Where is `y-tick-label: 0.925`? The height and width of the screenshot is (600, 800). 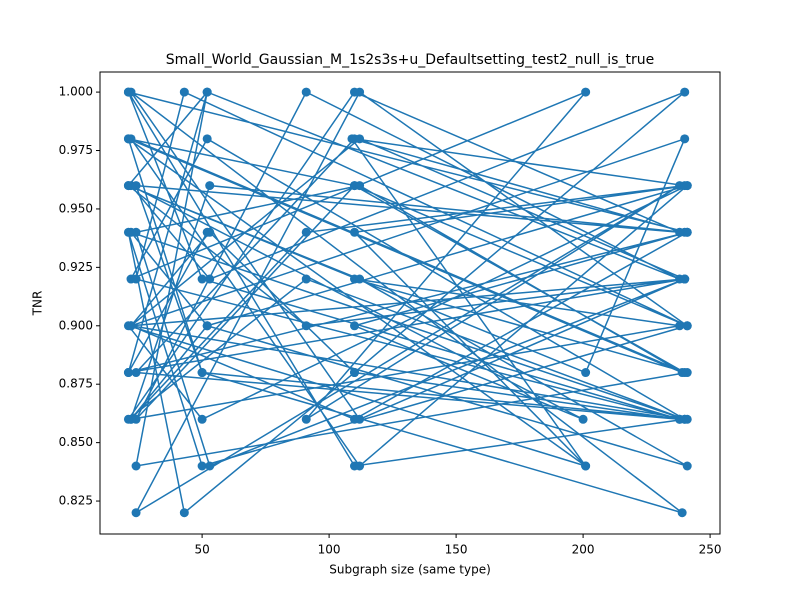
y-tick-label: 0.925 is located at coordinates (76, 267).